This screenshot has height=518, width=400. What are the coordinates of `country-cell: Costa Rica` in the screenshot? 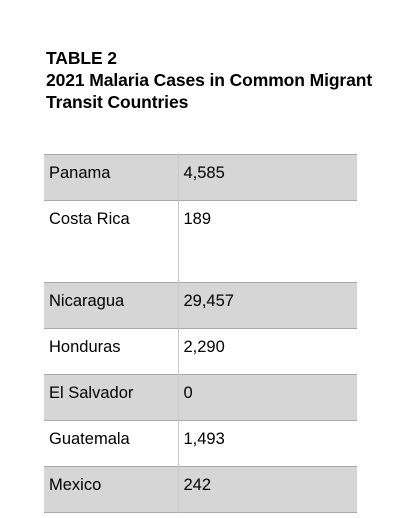 It's located at (111, 241).